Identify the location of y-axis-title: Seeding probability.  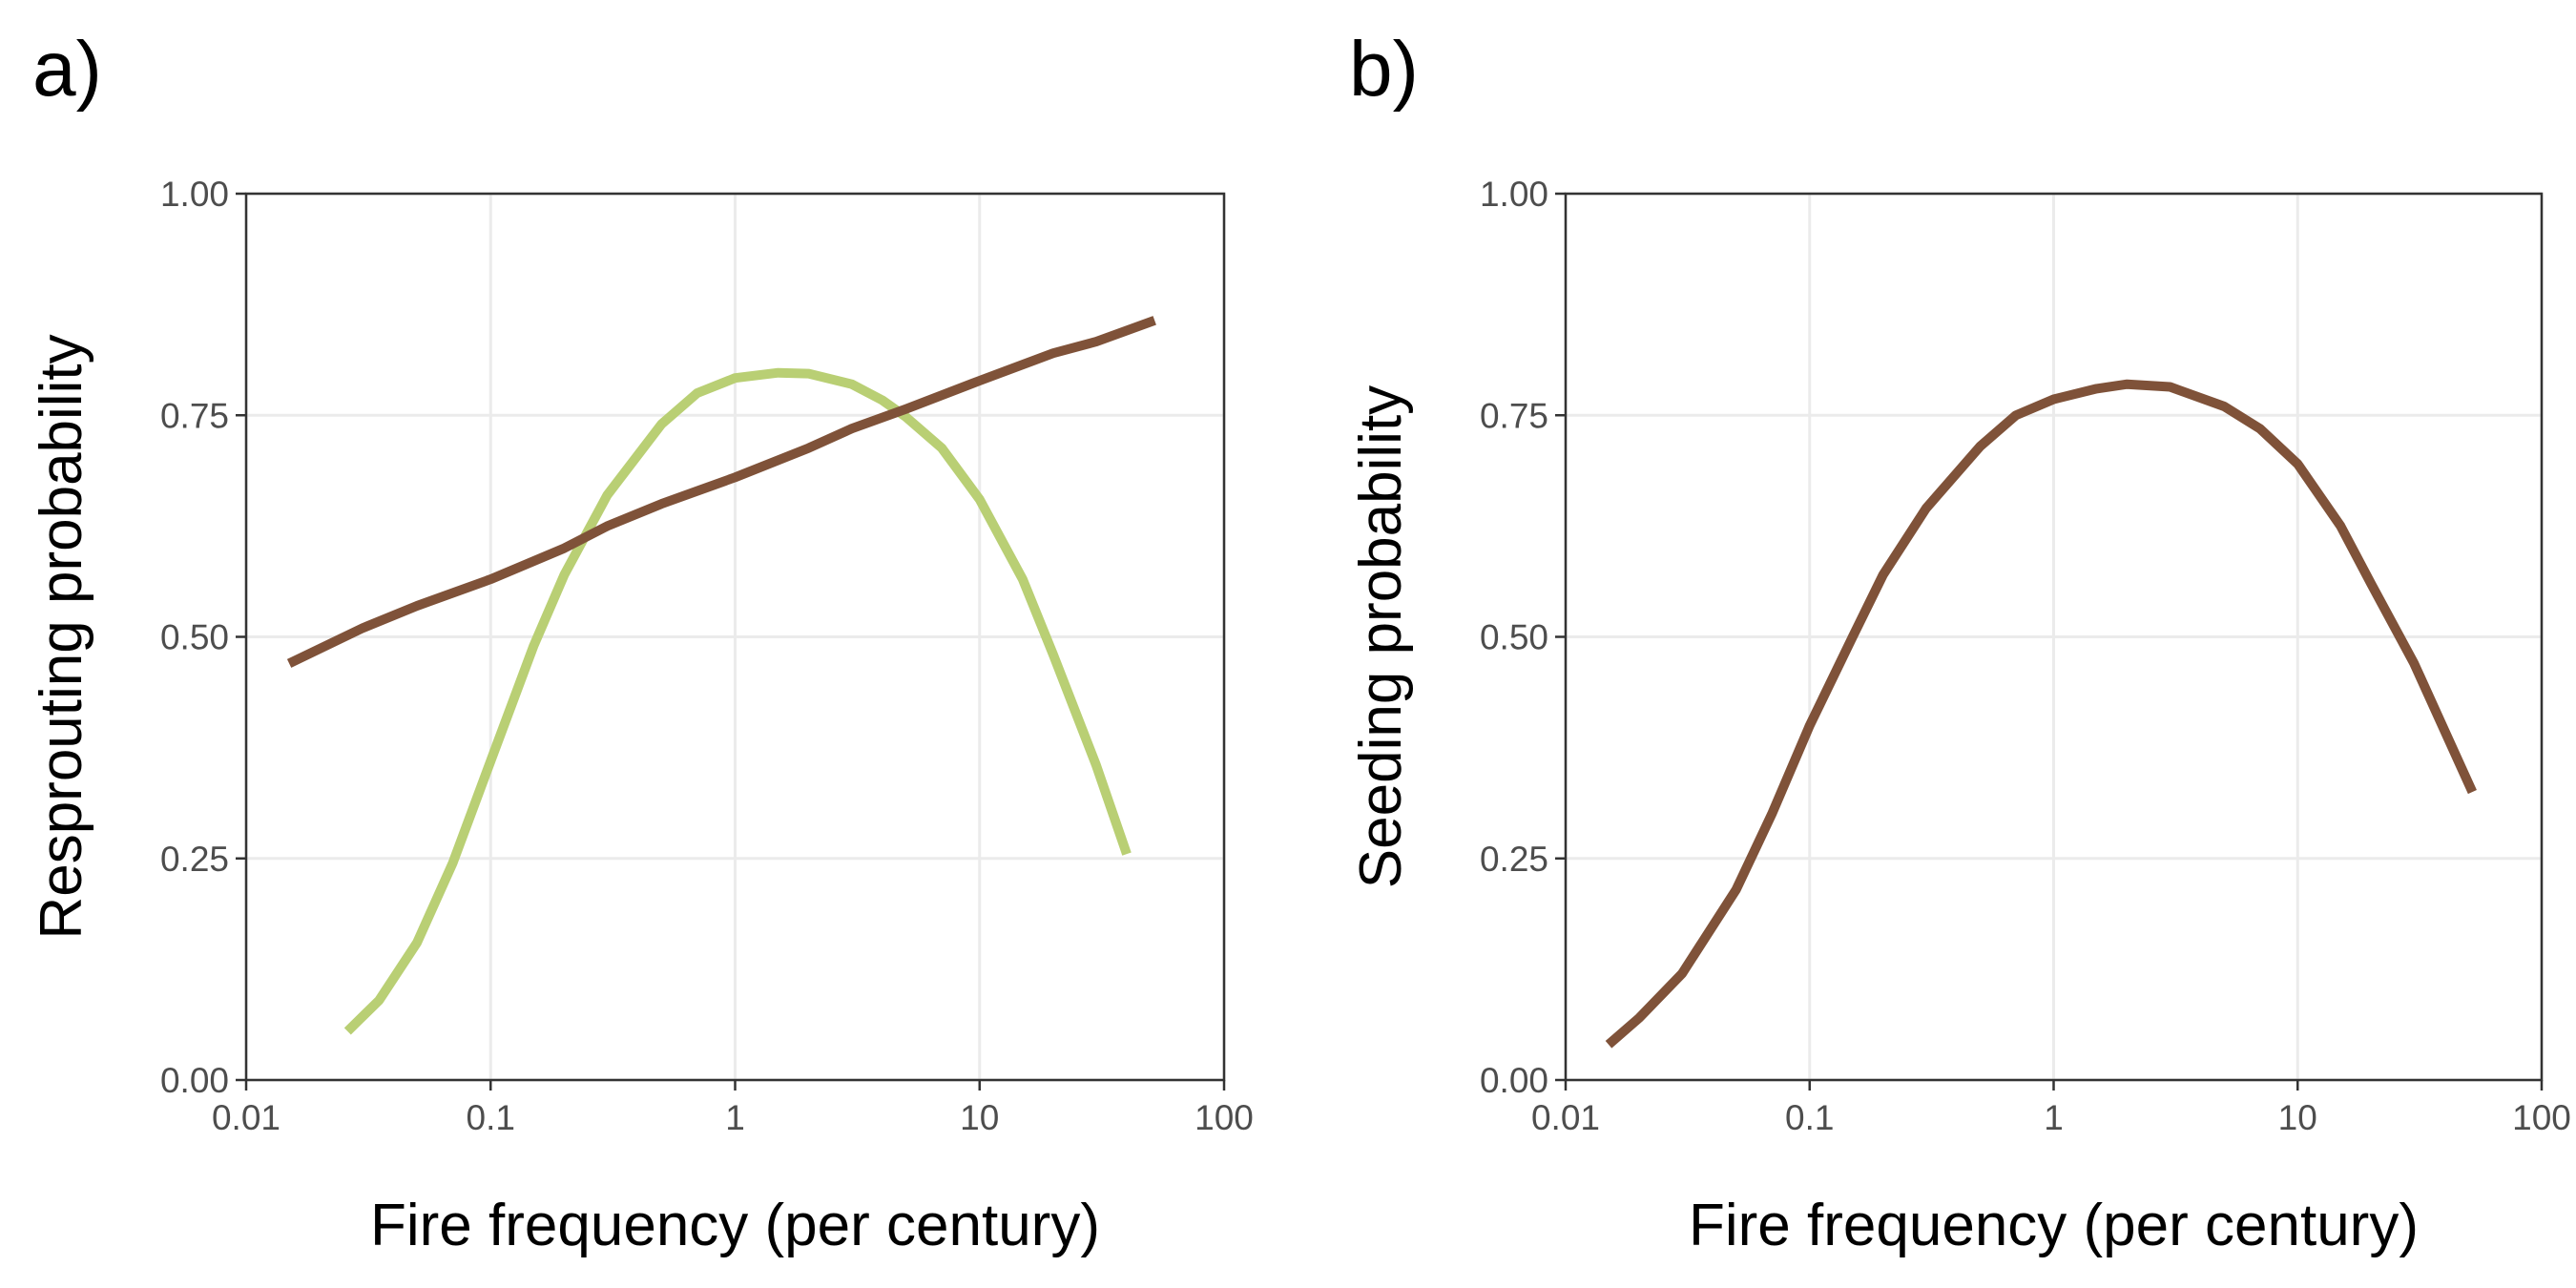
(1381, 636).